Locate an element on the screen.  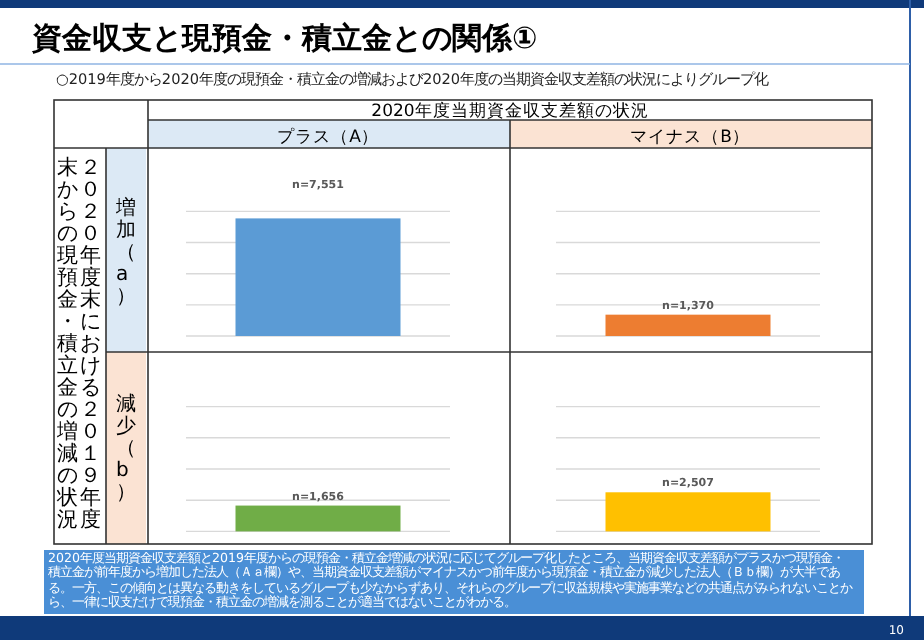
text: プラス（A） is located at coordinates (328, 137).